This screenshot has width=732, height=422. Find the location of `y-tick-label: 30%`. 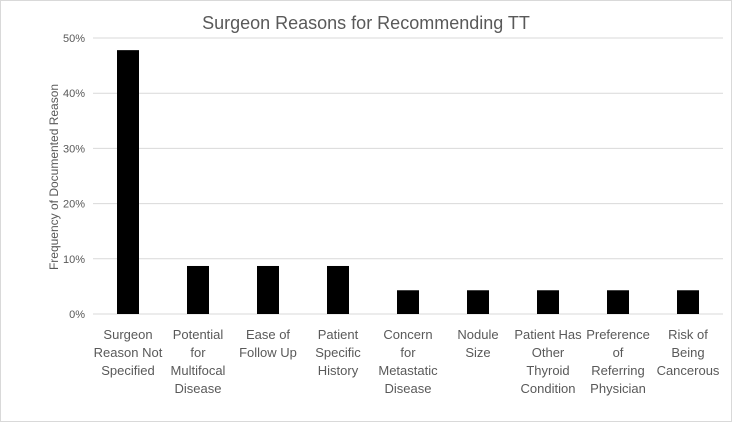

y-tick-label: 30% is located at coordinates (74, 149).